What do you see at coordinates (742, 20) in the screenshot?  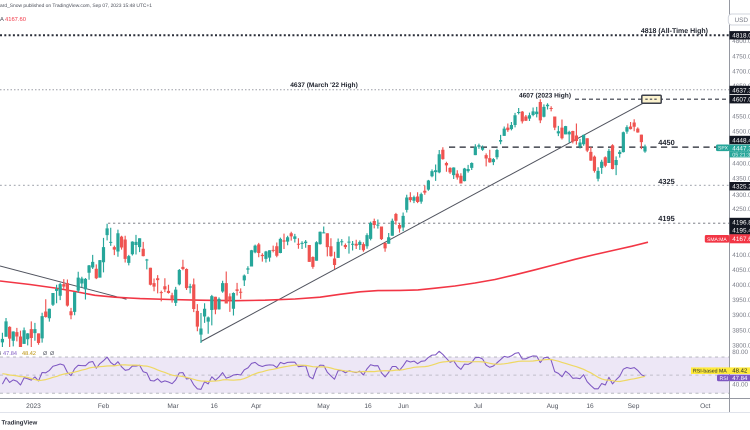 I see `svg-text: USD` at bounding box center [742, 20].